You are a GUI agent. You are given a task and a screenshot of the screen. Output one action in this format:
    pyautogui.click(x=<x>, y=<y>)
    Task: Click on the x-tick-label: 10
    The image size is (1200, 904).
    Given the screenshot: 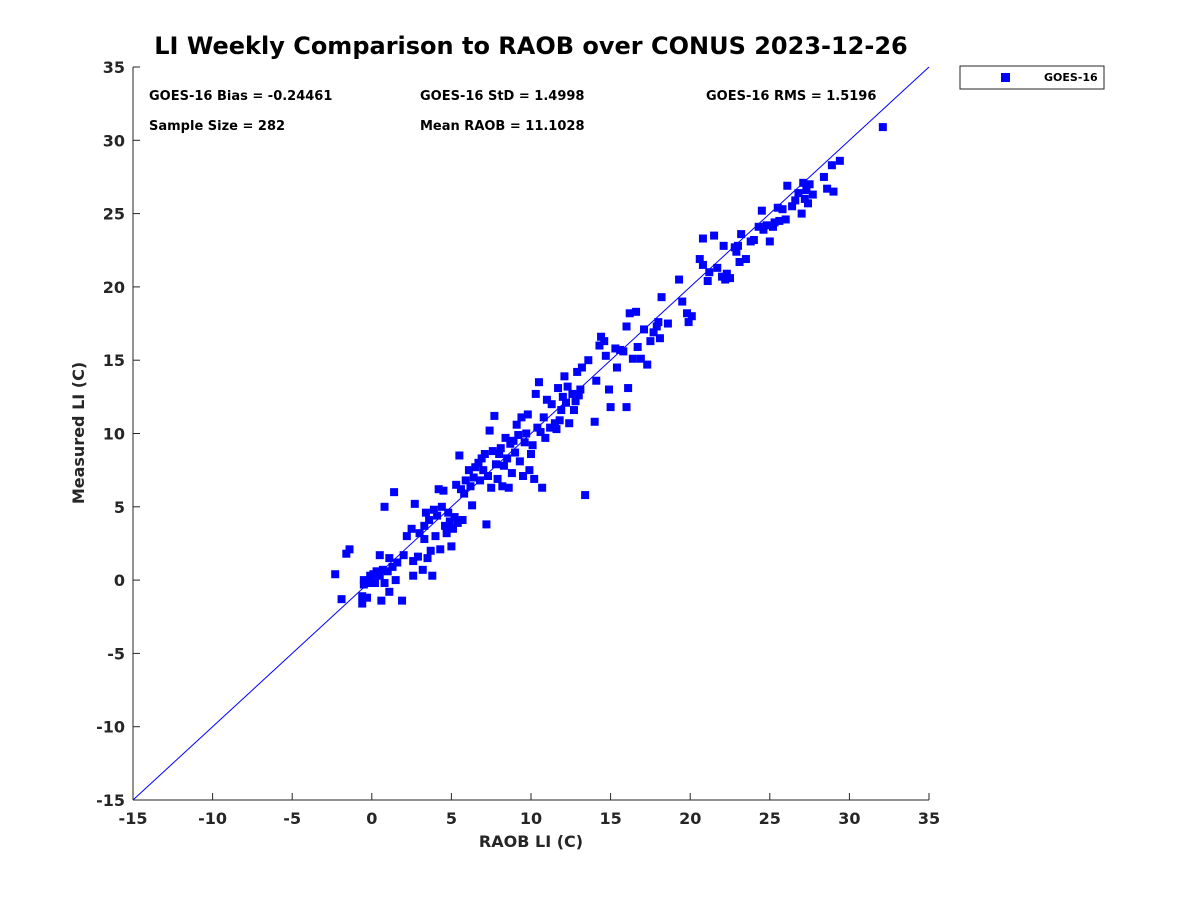 What is the action you would take?
    pyautogui.click(x=531, y=818)
    